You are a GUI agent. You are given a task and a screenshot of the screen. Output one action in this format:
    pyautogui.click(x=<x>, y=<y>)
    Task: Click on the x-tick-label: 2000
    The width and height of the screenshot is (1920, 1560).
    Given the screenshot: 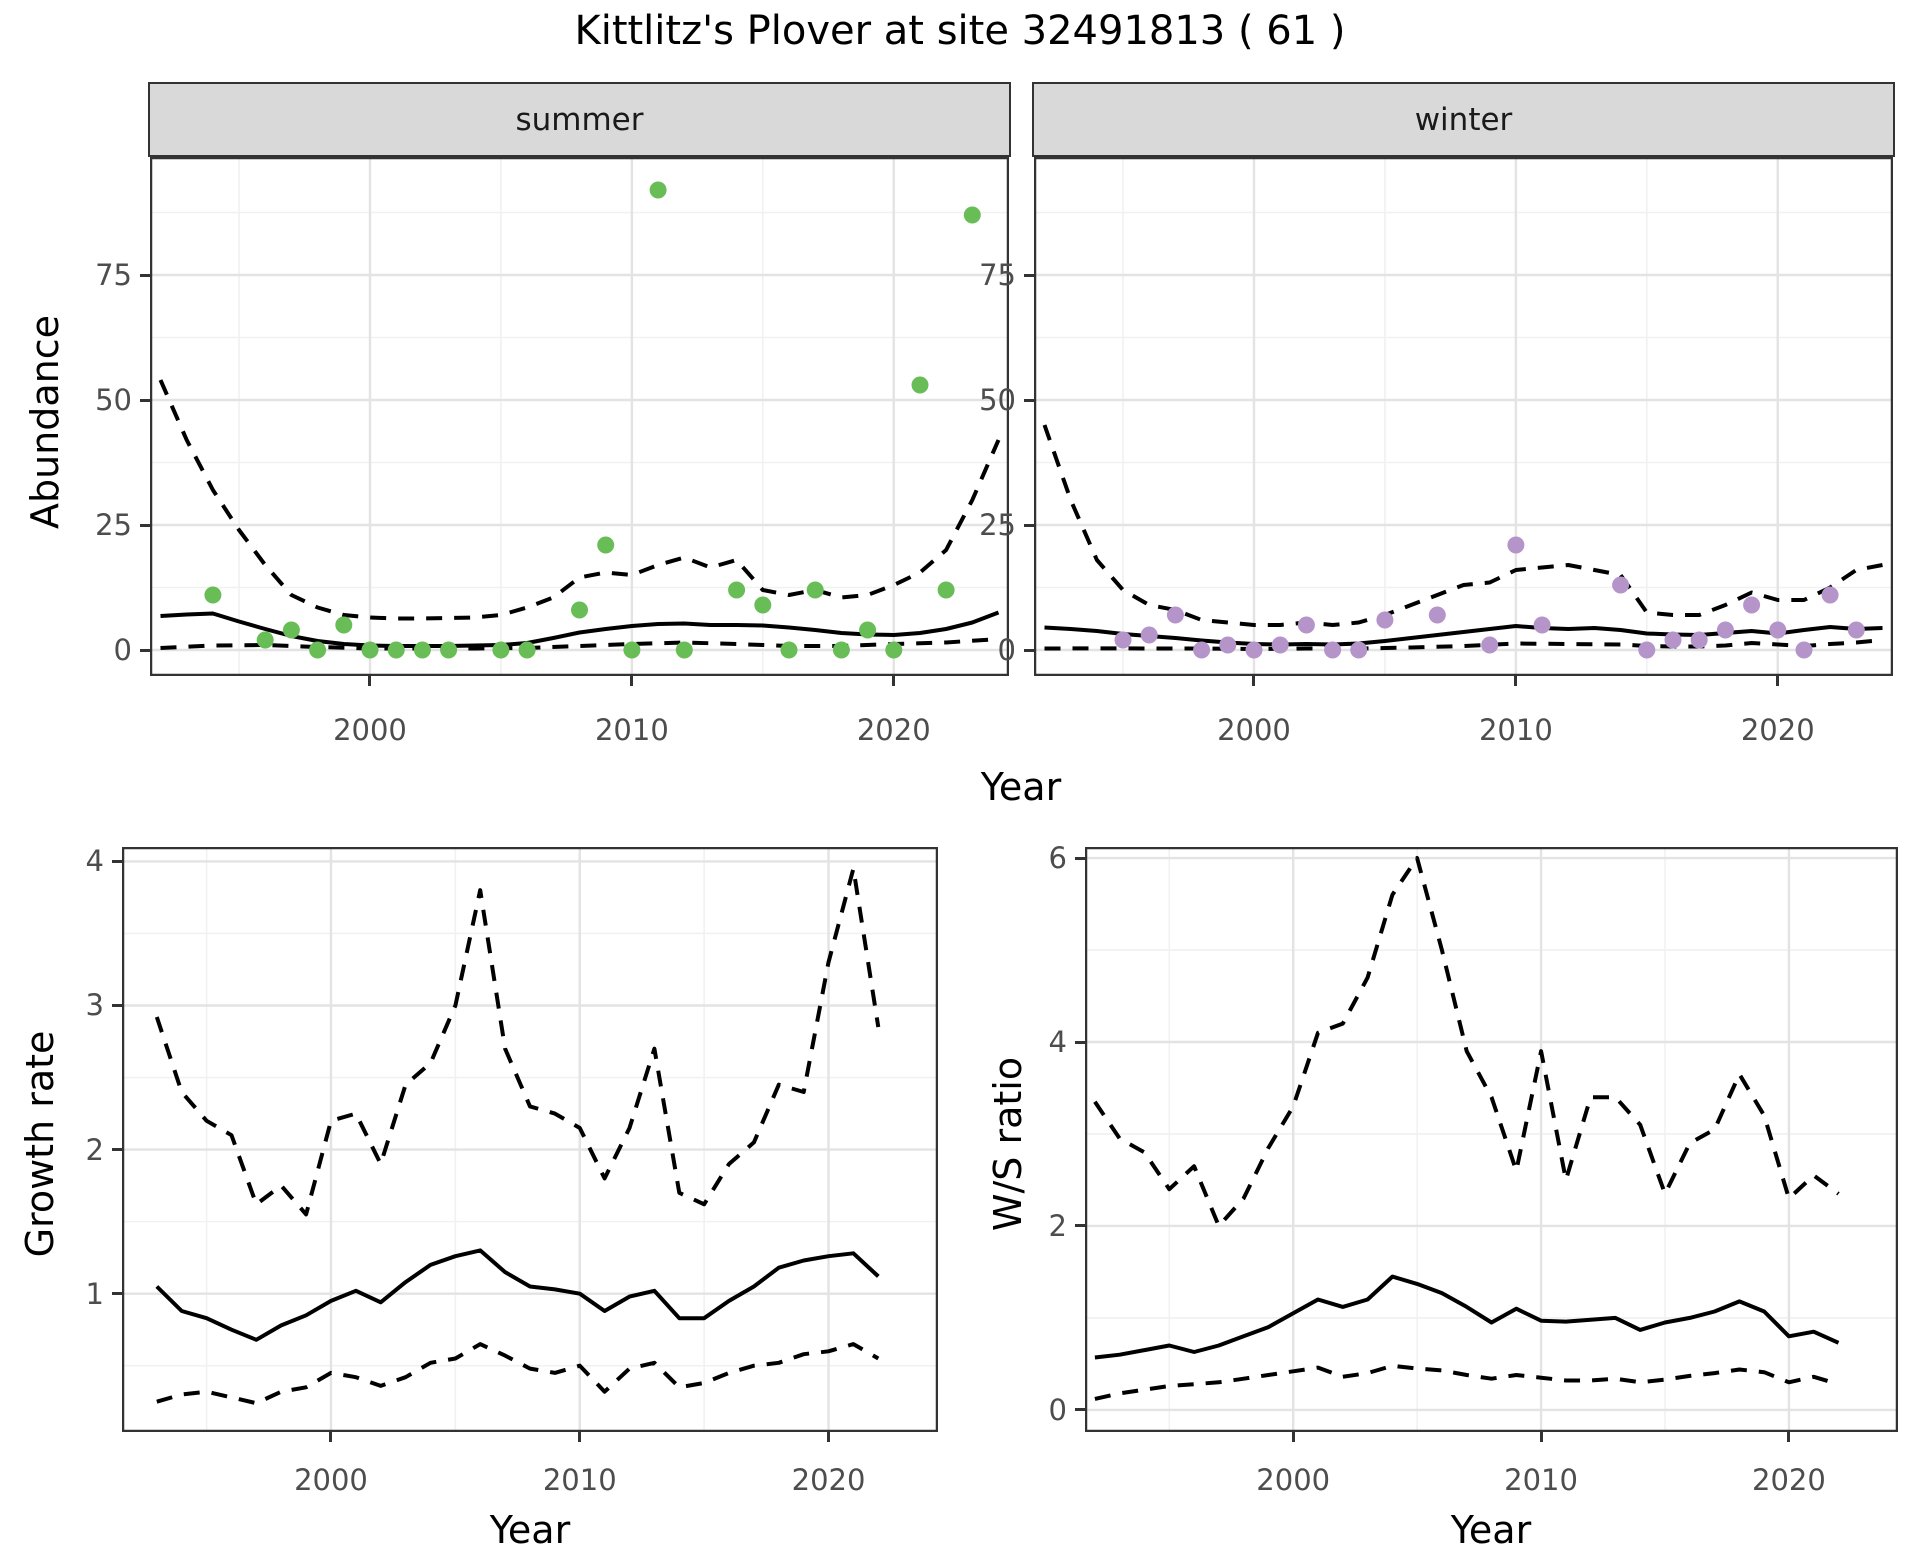 What is the action you would take?
    pyautogui.click(x=331, y=1480)
    